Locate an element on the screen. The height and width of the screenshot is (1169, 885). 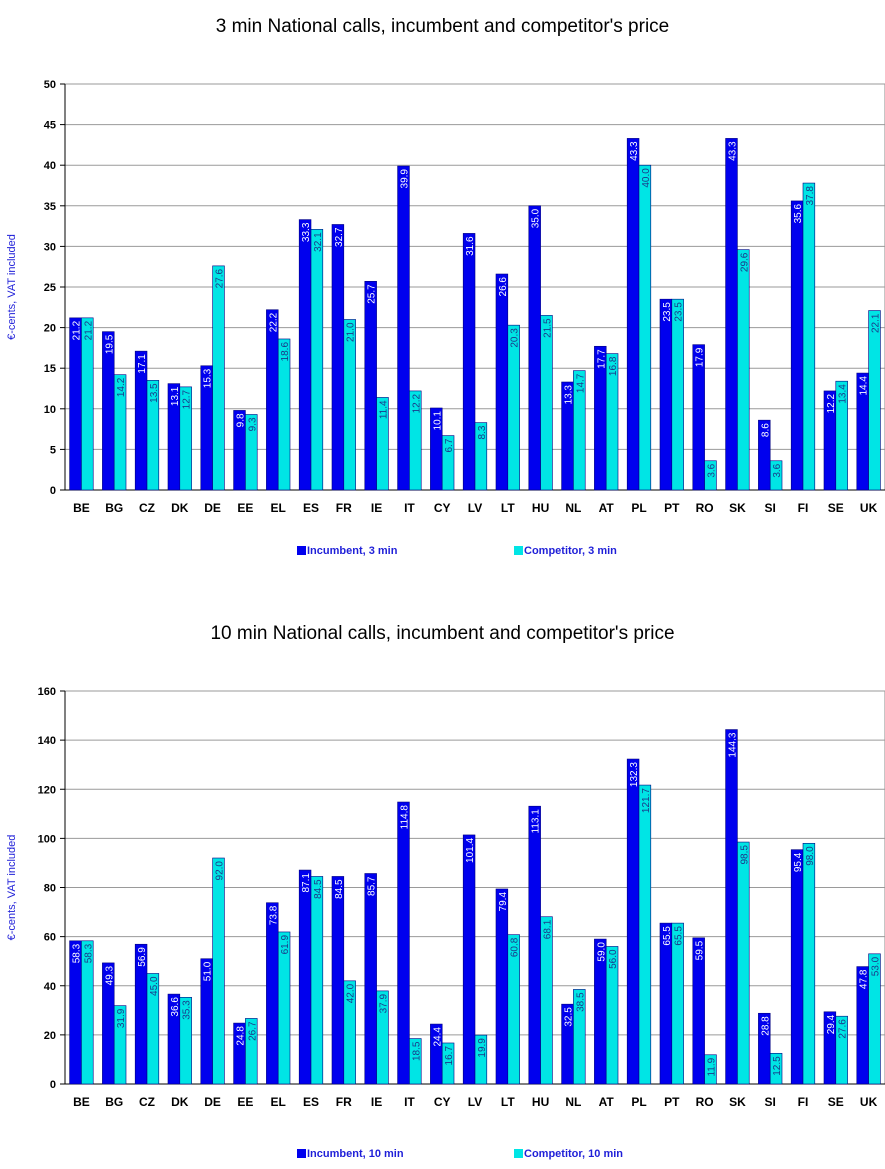
bar-value-label: 37.9 is located at coordinates (384, 1003).